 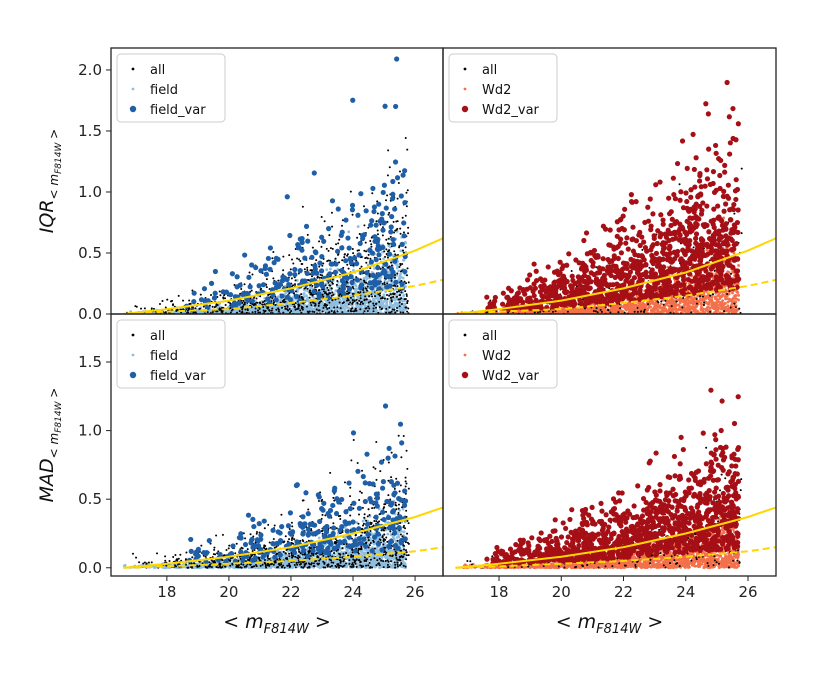 What do you see at coordinates (90, 253) in the screenshot?
I see `y-tick-label: 0.5` at bounding box center [90, 253].